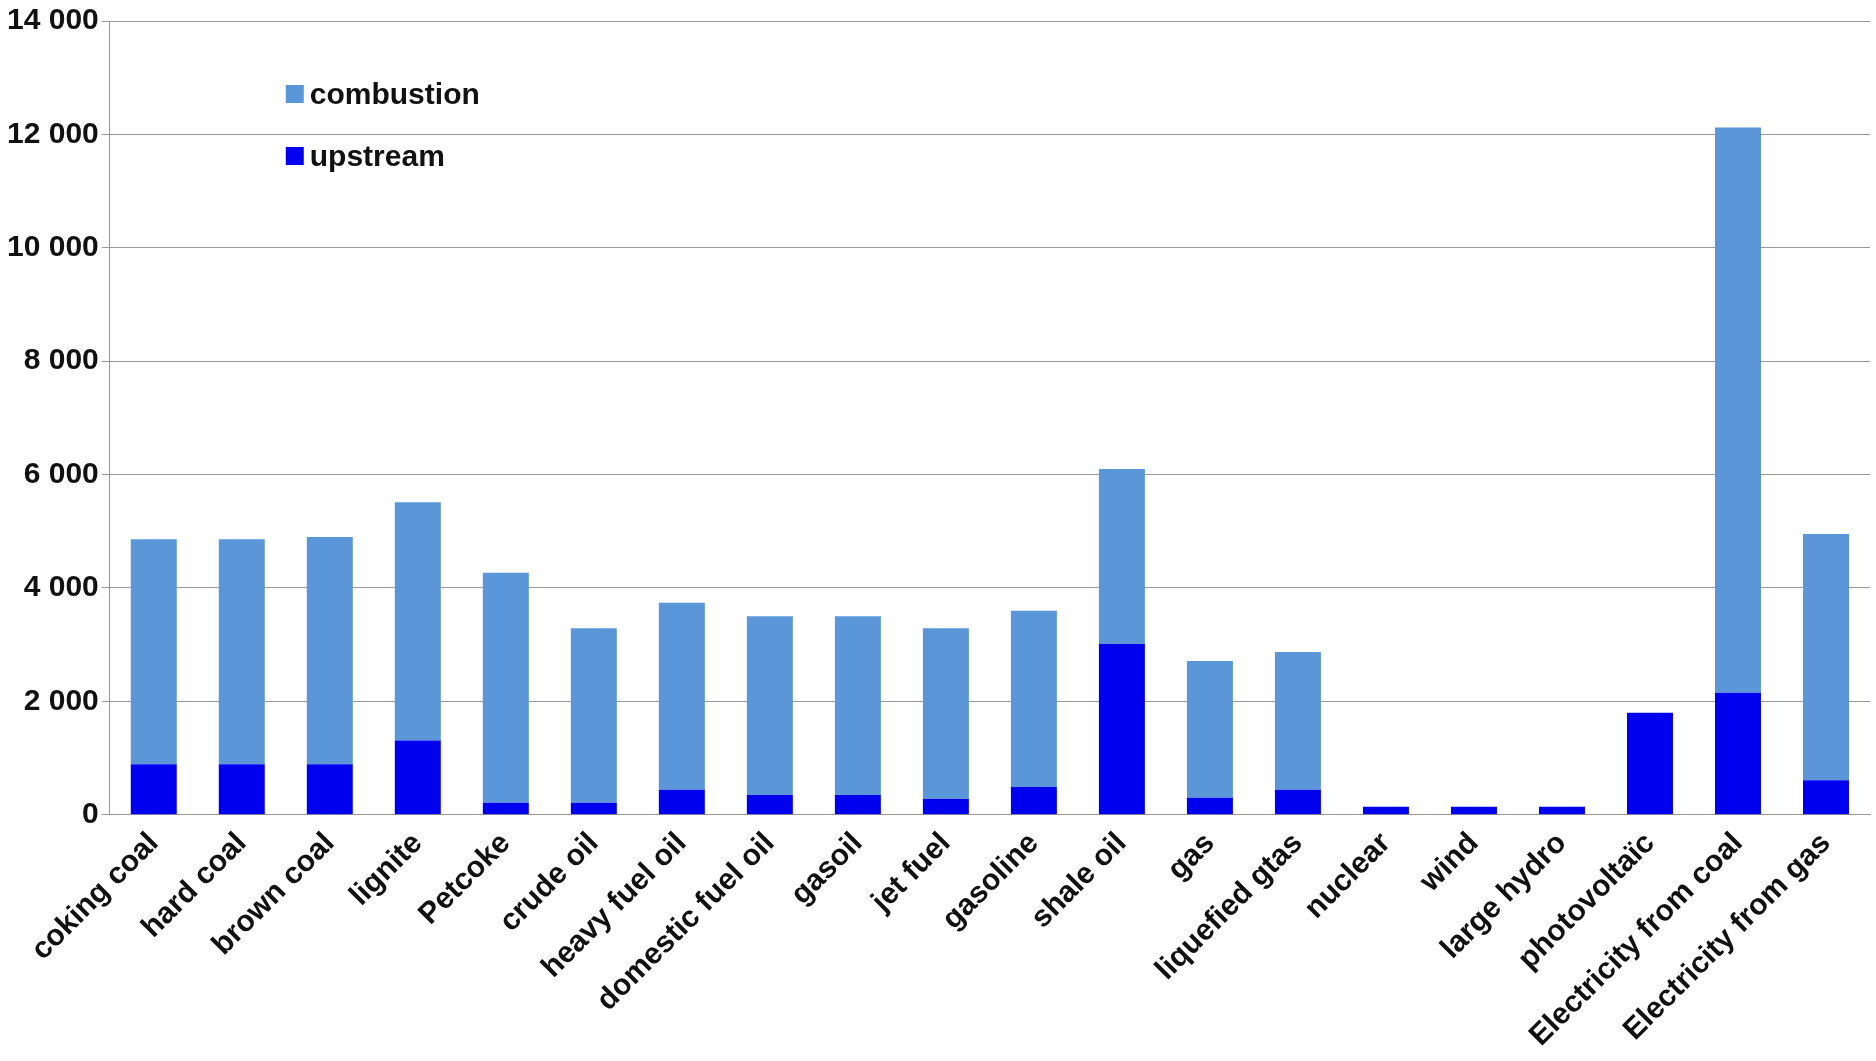  Describe the element at coordinates (61, 586) in the screenshot. I see `y-tick-label: 4 000` at that location.